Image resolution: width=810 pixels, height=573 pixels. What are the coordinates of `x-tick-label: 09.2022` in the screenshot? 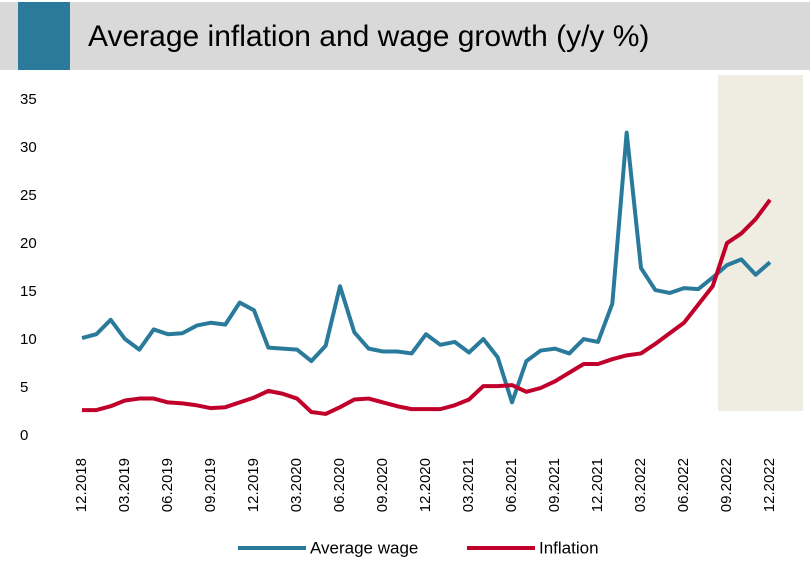 It's located at (726, 485).